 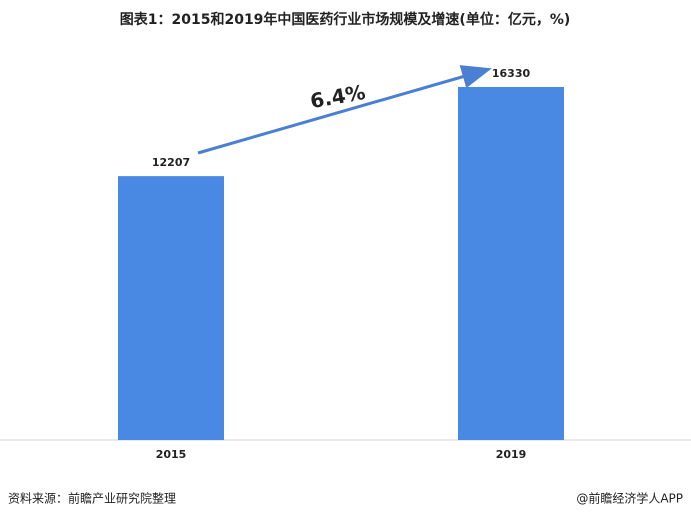 I want to click on value-label: 16330, so click(x=511, y=73).